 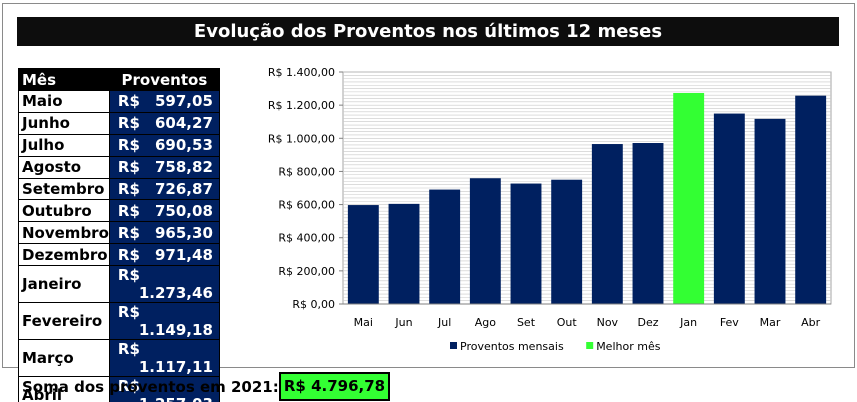 I want to click on y-tick-label: R$ 400,00, so click(x=306, y=238).